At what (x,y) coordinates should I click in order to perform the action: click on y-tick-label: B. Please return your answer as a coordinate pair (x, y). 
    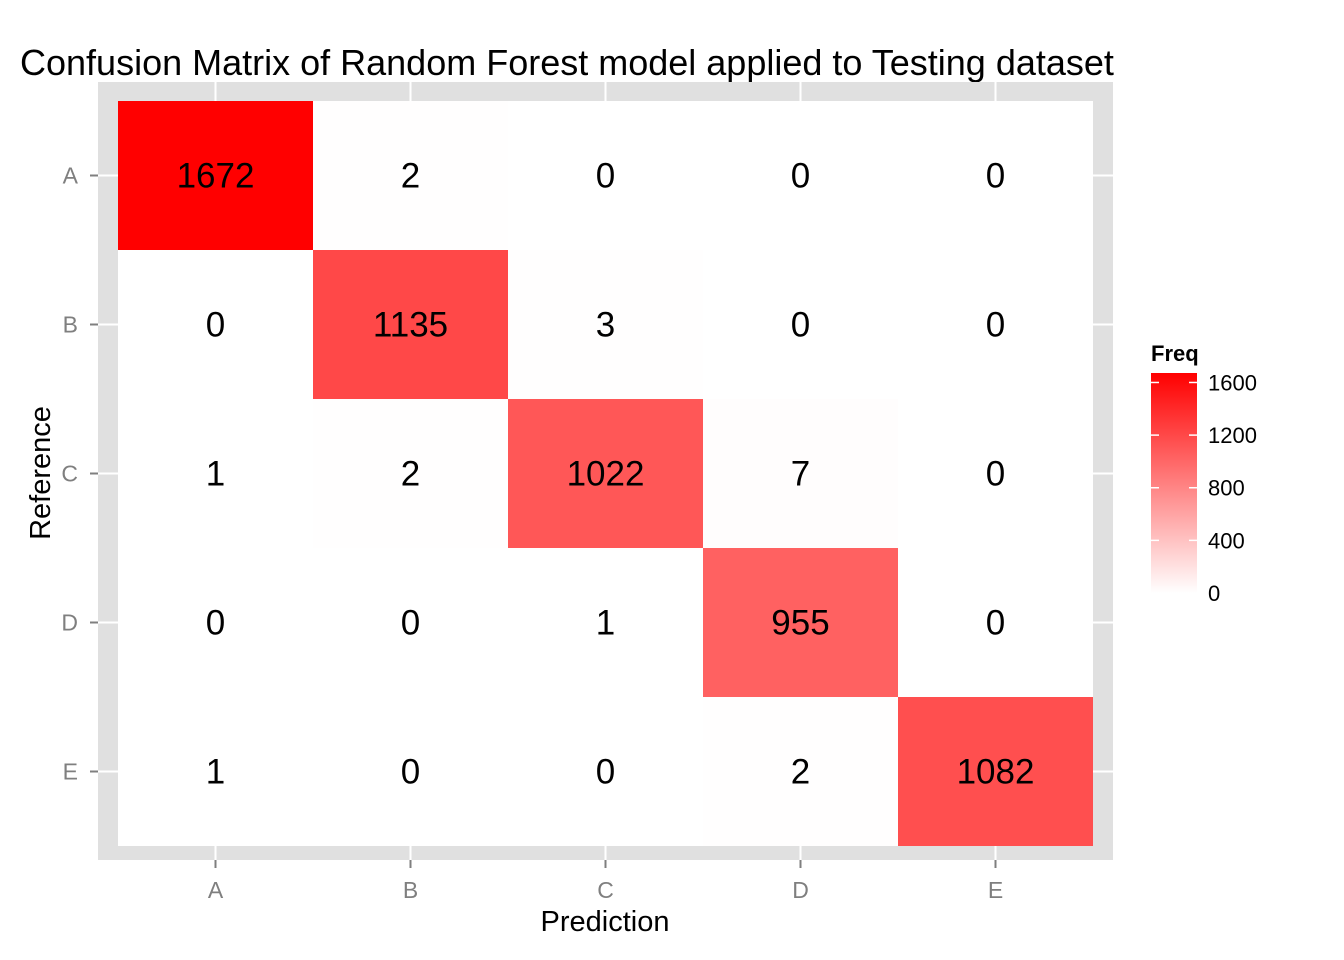
    Looking at the image, I should click on (70, 325).